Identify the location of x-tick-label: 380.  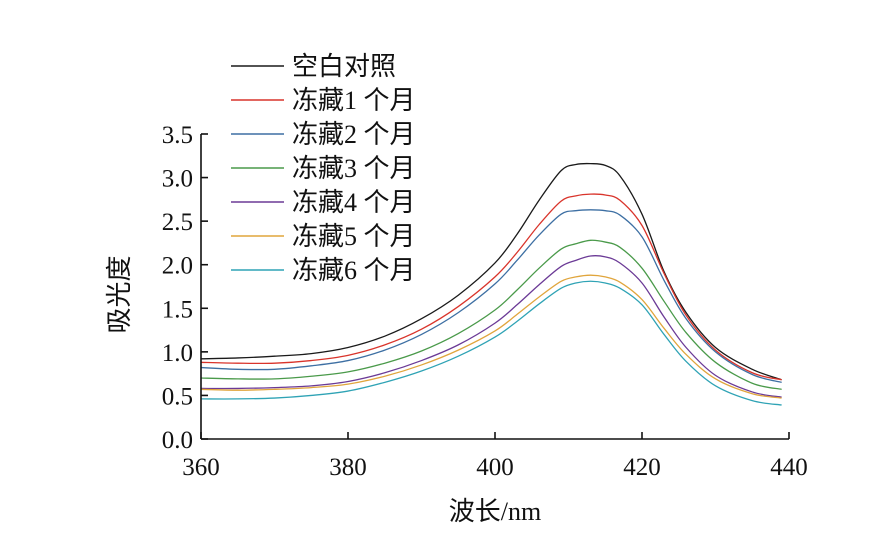
(348, 467).